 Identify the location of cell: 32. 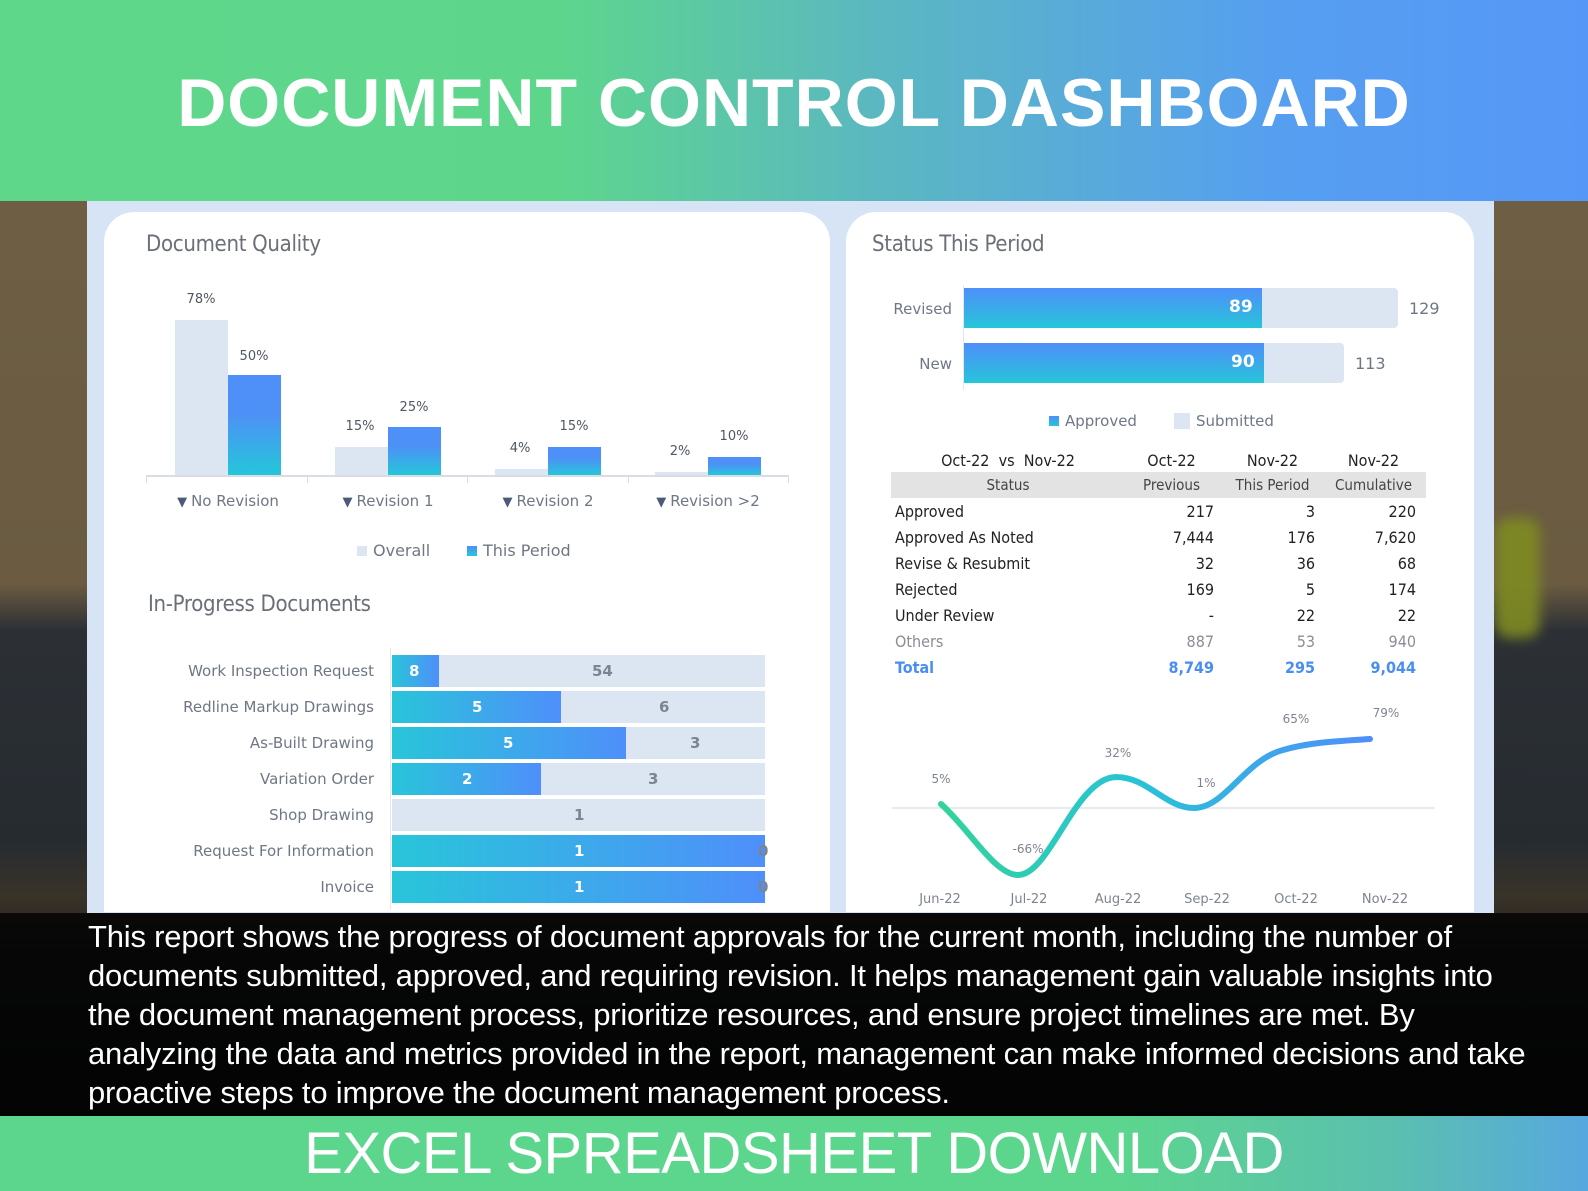
(1204, 563).